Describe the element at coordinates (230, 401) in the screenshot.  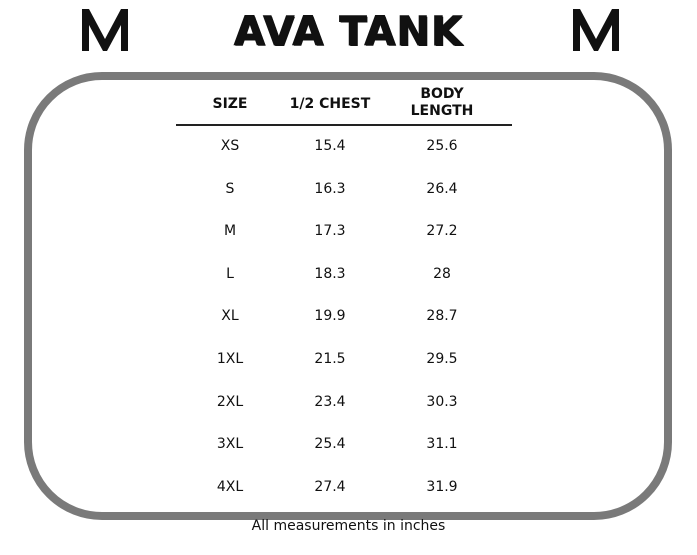
I see `size-cell: 2XL` at that location.